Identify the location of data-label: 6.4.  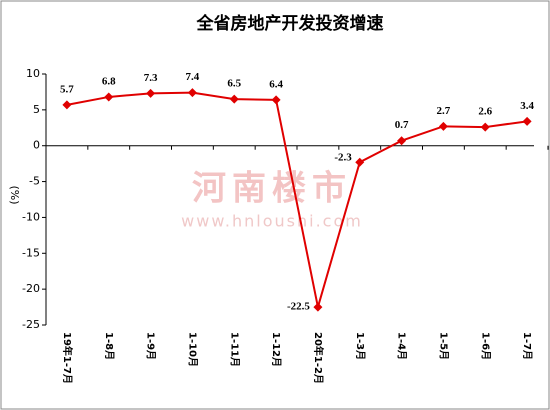
(276, 84).